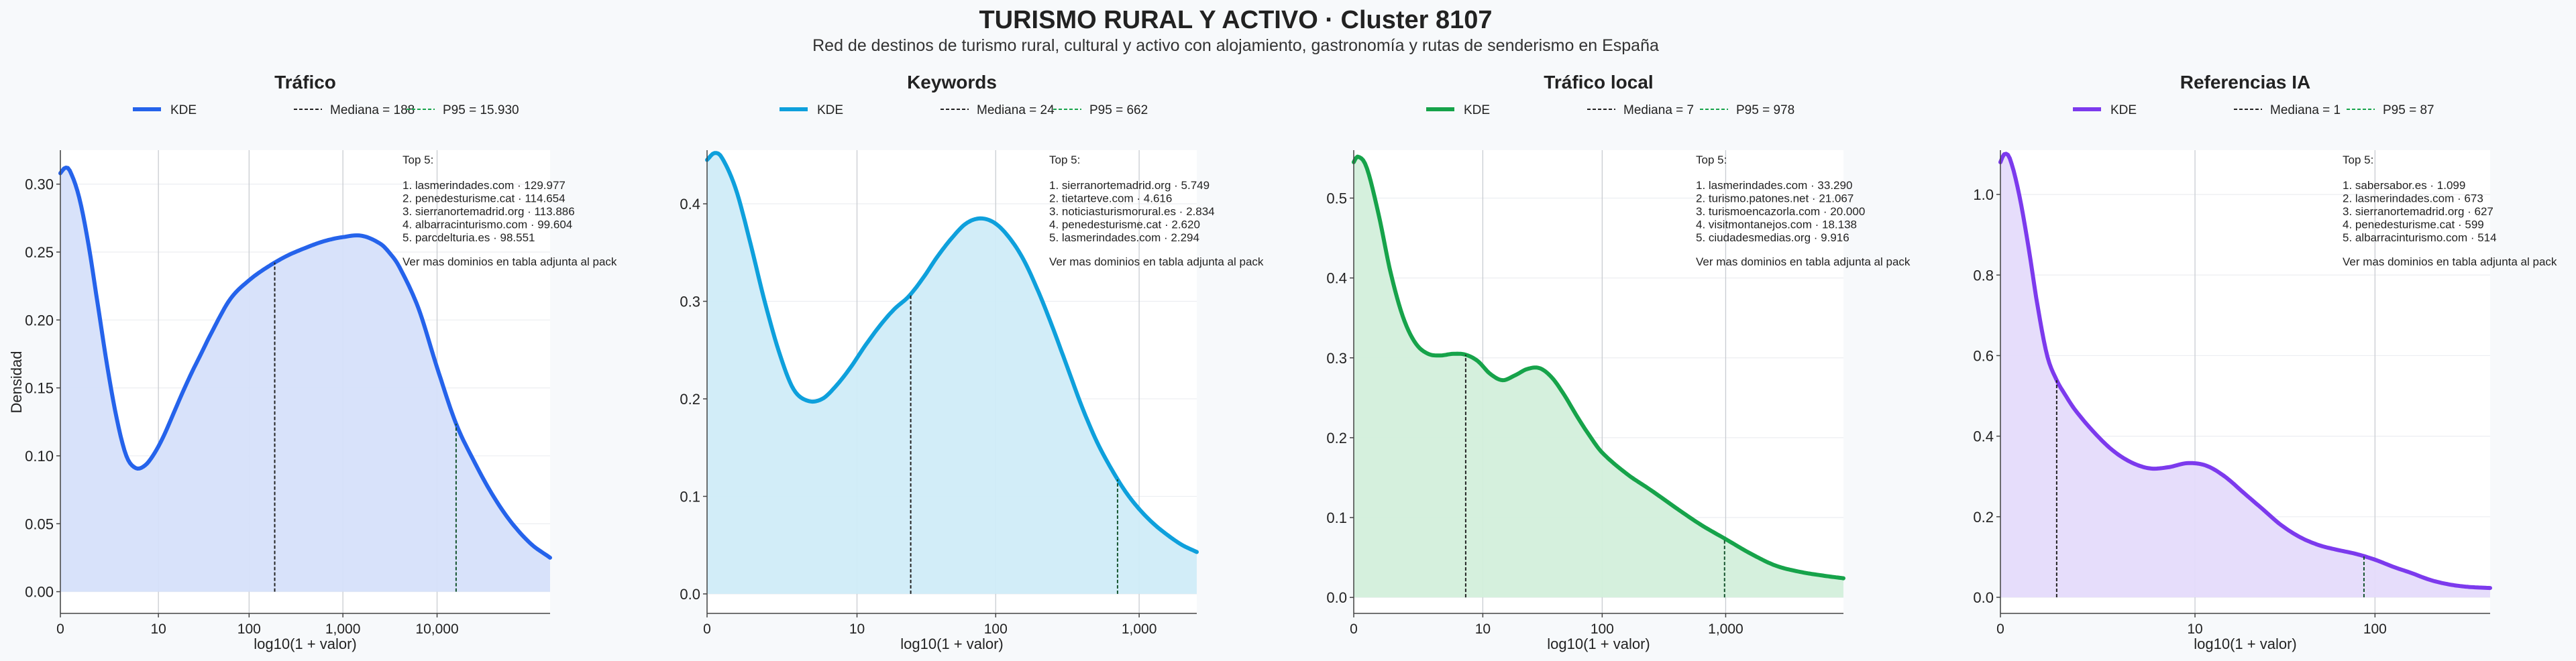  Describe the element at coordinates (952, 82) in the screenshot. I see `panel-title: Keywords` at that location.